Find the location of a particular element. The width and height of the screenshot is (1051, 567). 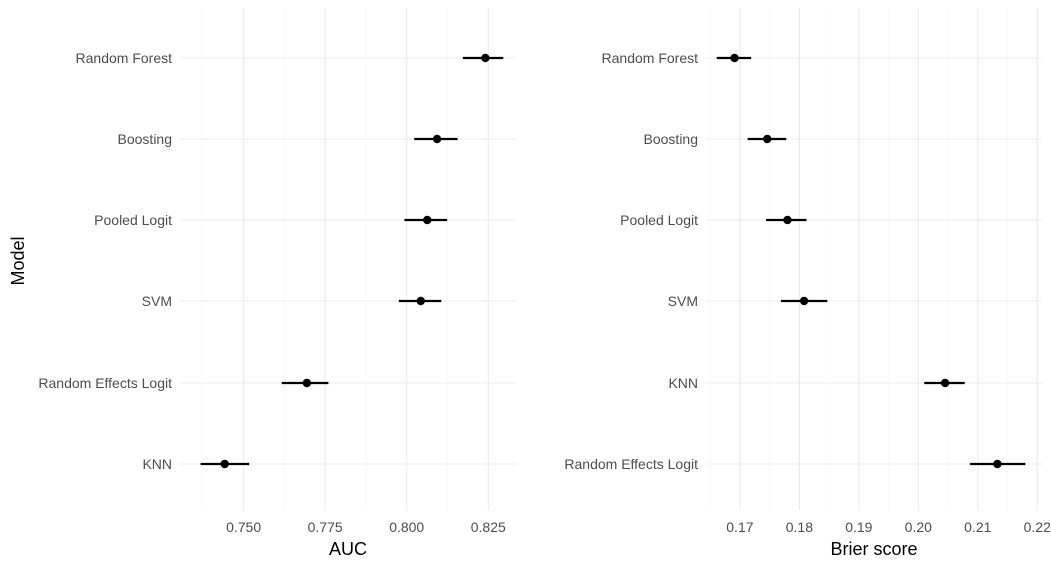

x-axis-title: Brier score is located at coordinates (873, 549).